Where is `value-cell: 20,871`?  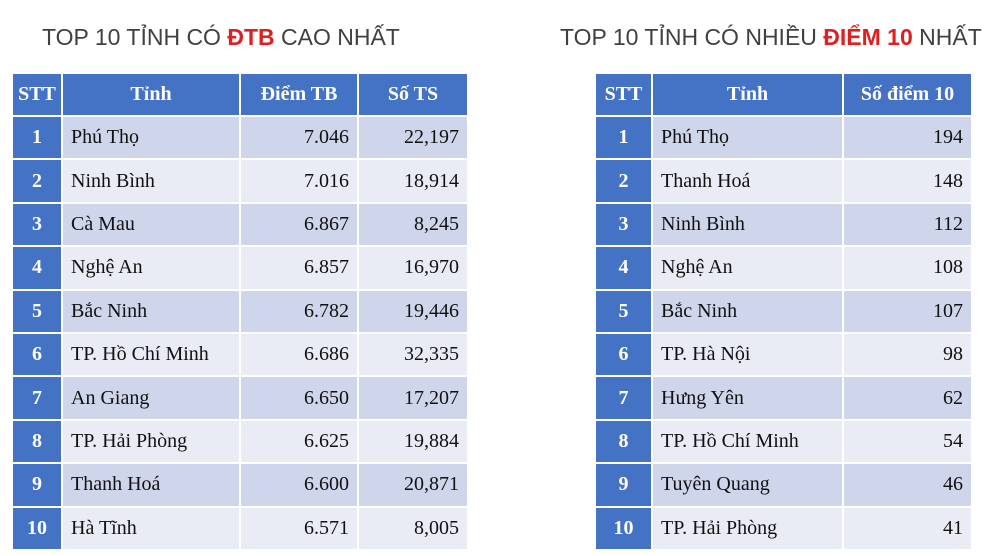
value-cell: 20,871 is located at coordinates (413, 485).